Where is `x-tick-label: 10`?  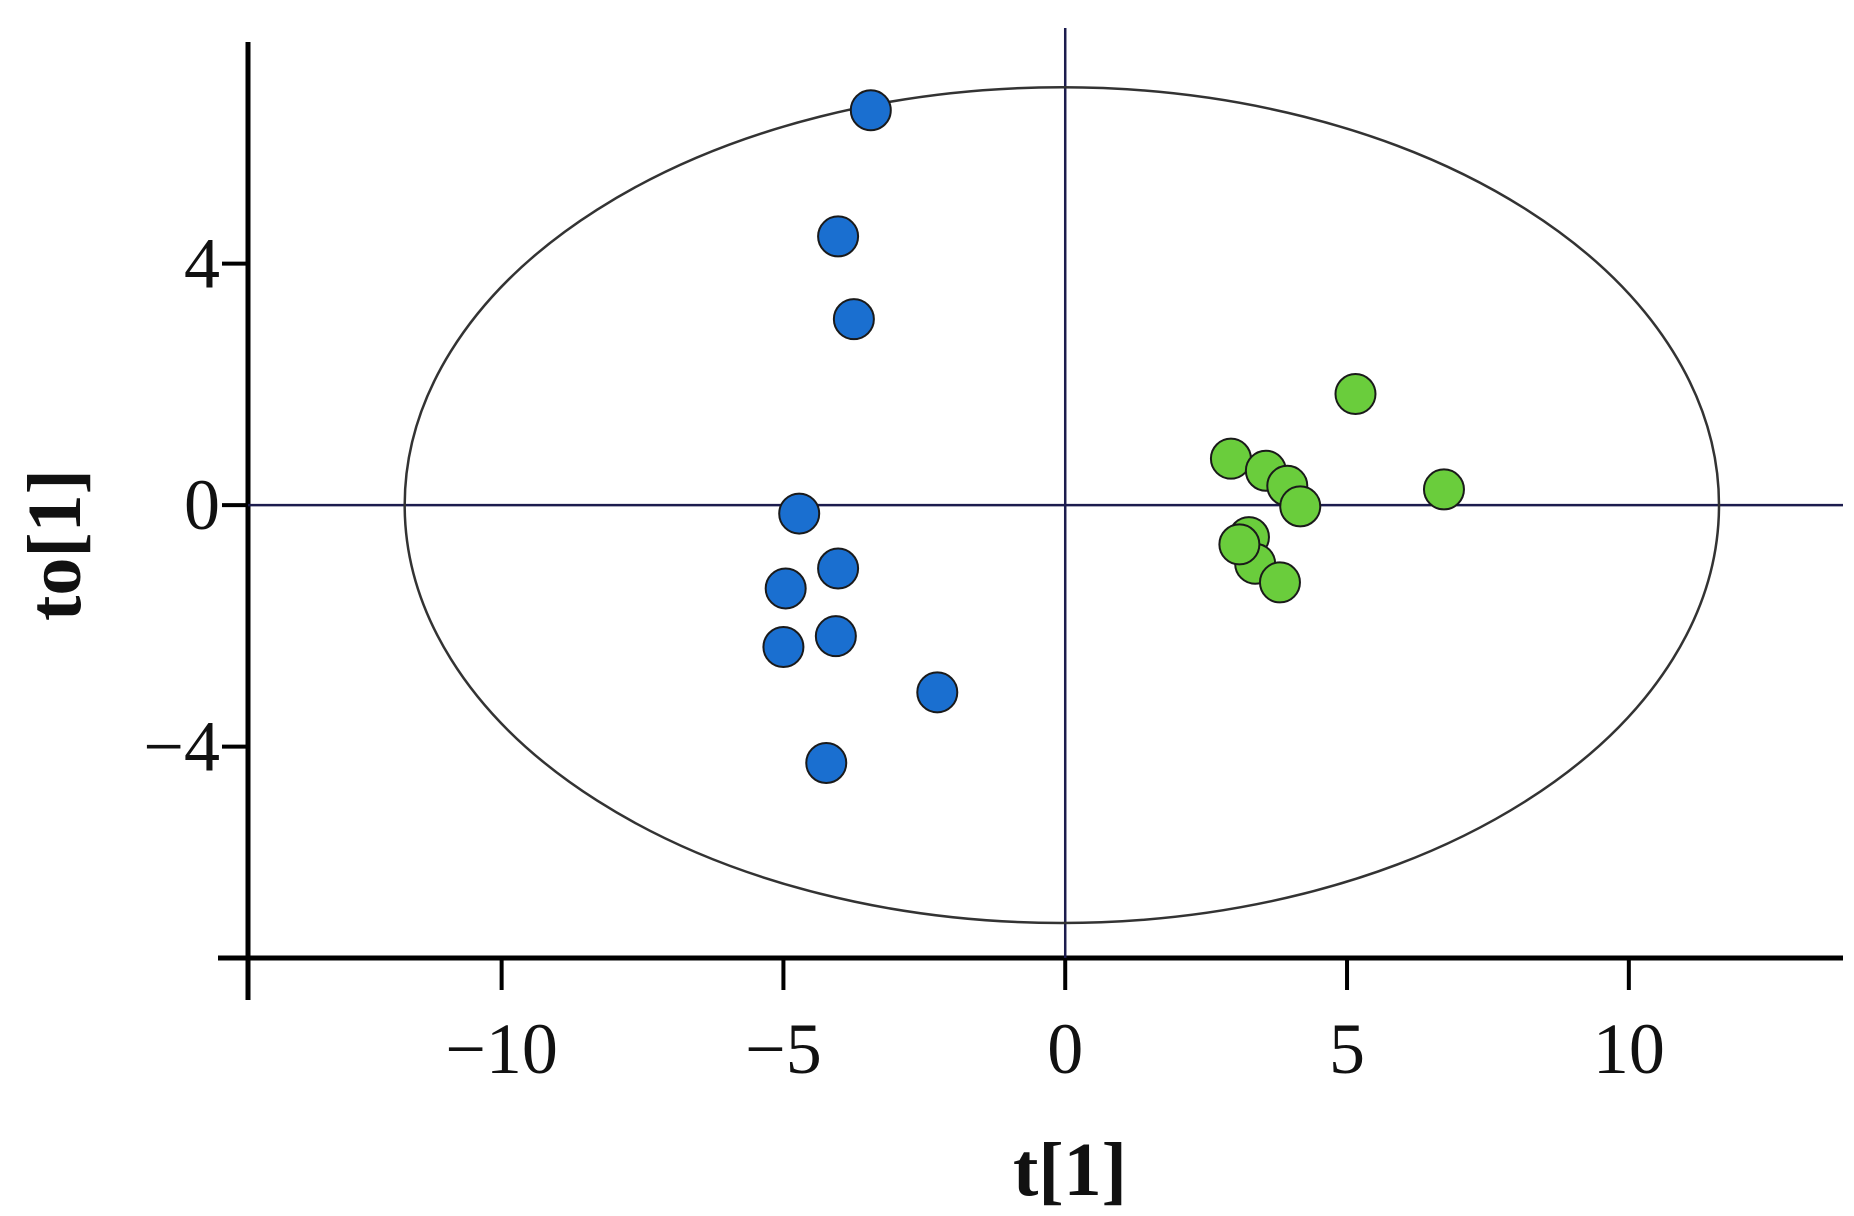
x-tick-label: 10 is located at coordinates (1629, 1049).